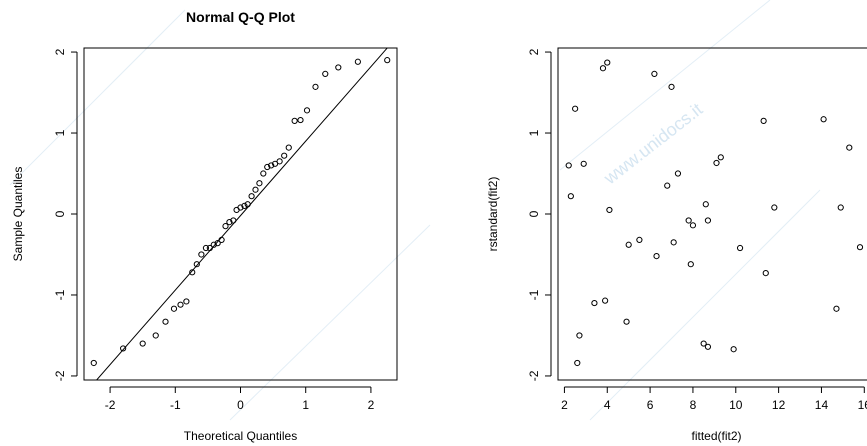 The image size is (867, 446). What do you see at coordinates (240, 405) in the screenshot?
I see `qq-x-tick-label-2: 0` at bounding box center [240, 405].